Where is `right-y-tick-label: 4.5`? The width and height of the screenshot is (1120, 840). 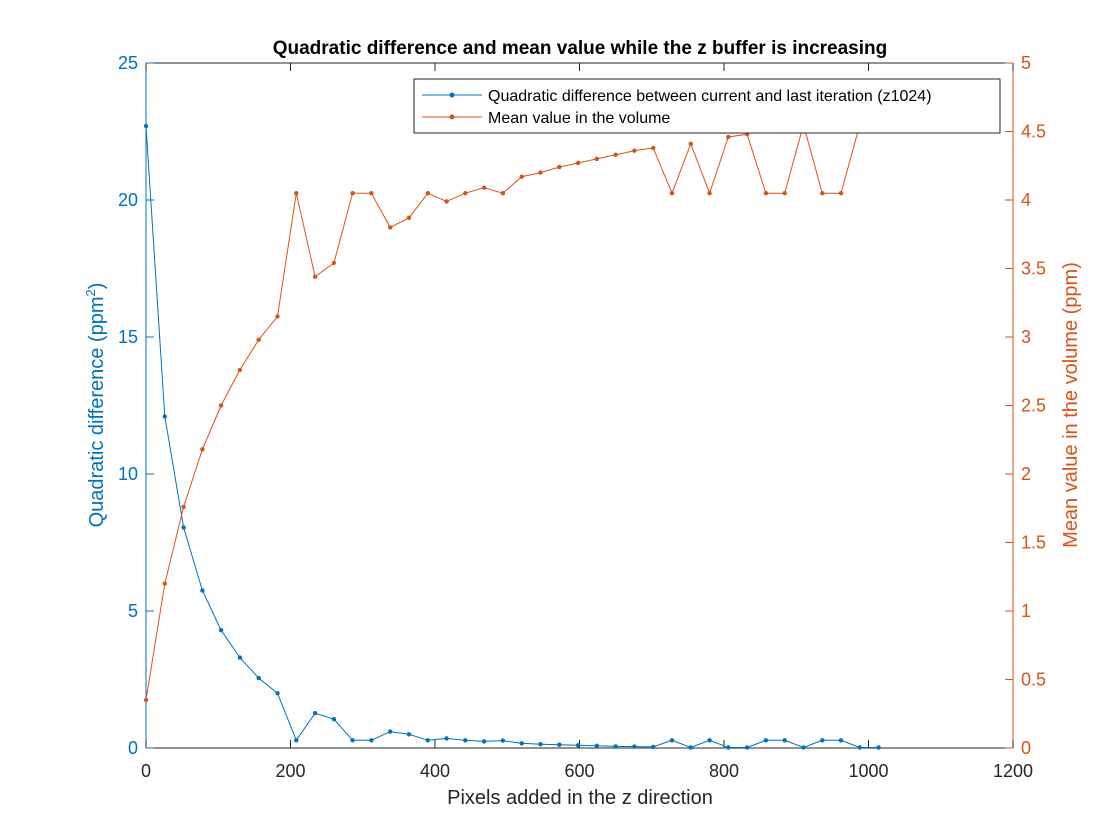
right-y-tick-label: 4.5 is located at coordinates (1033, 132).